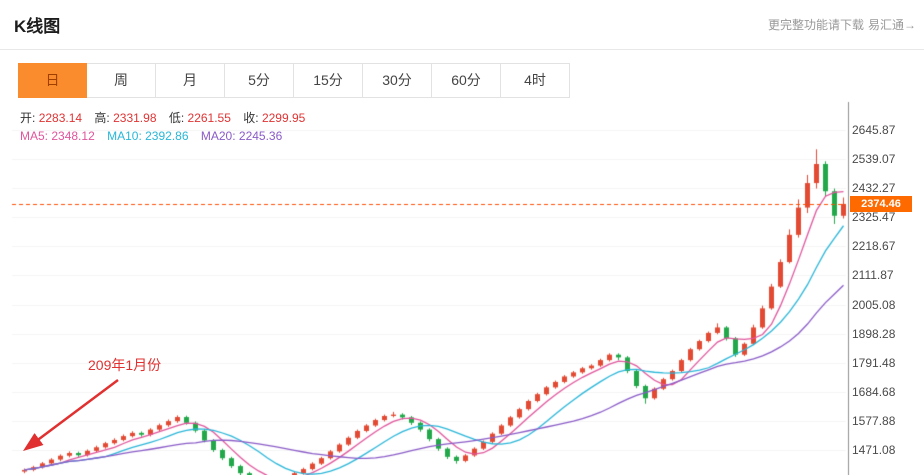 The height and width of the screenshot is (475, 924). I want to click on ma-info: MA5: 2348.12 MA10: 2392.86 MA20: 2245.36, so click(155, 136).